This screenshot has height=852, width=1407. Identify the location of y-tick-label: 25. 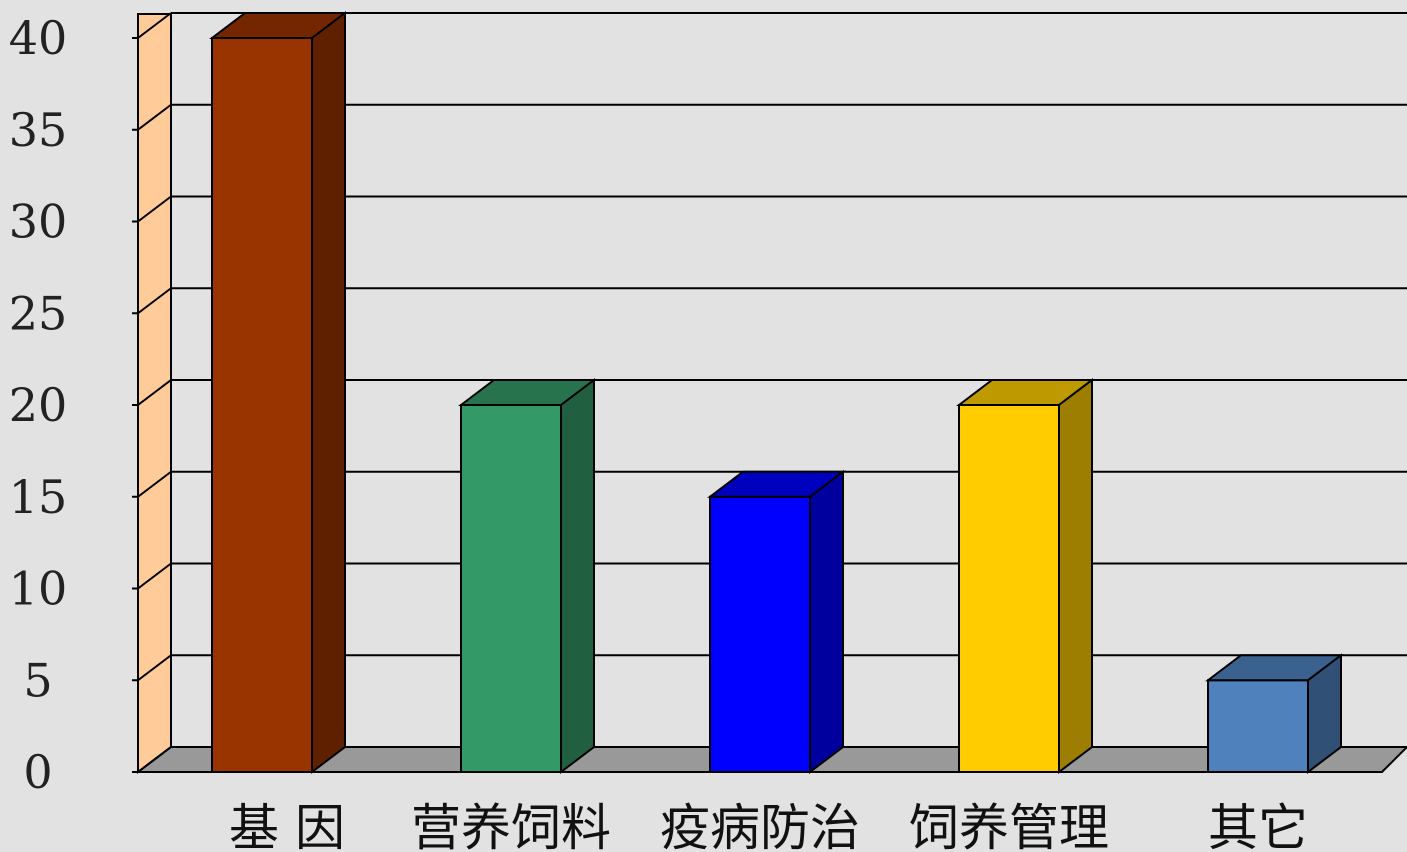
(38, 313).